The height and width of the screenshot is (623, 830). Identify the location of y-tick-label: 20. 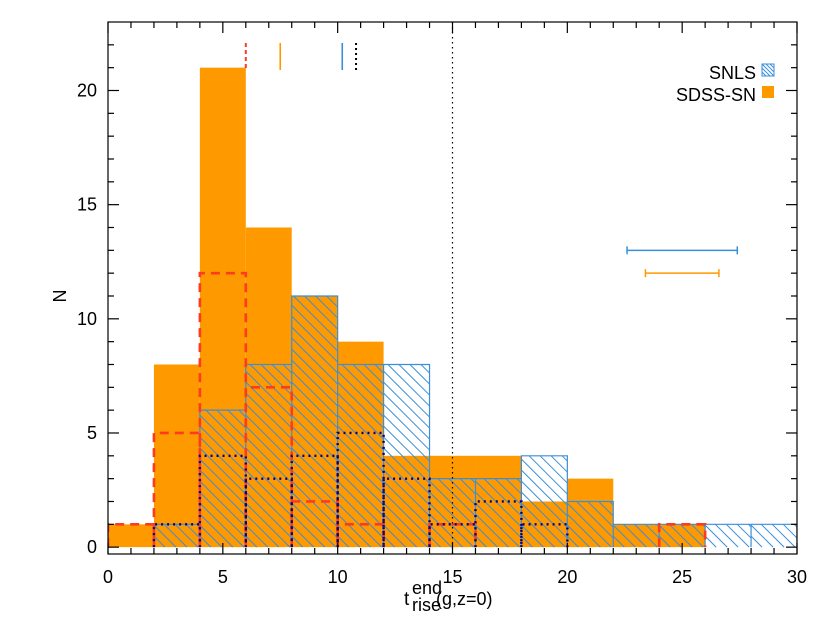
(87, 90).